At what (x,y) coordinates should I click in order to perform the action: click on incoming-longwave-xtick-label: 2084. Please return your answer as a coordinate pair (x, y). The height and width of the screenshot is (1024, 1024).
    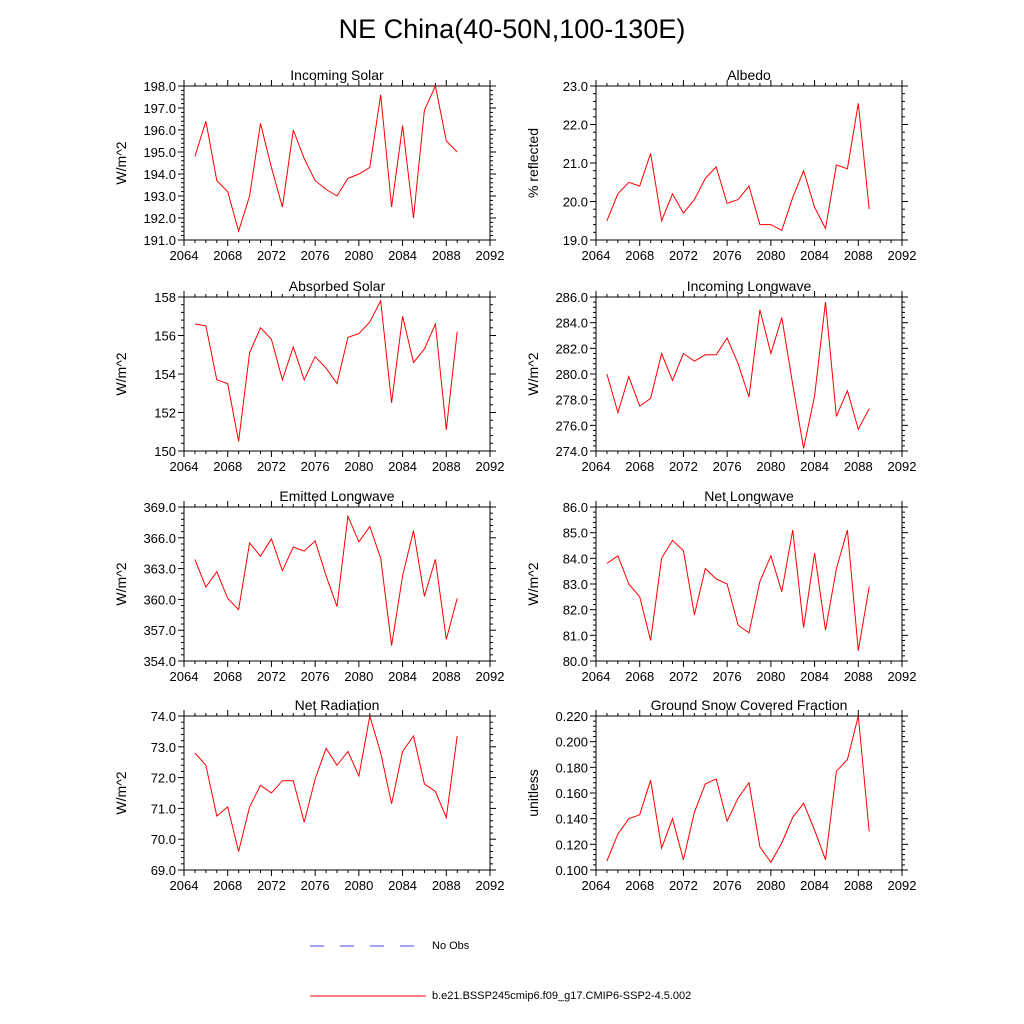
    Looking at the image, I should click on (814, 466).